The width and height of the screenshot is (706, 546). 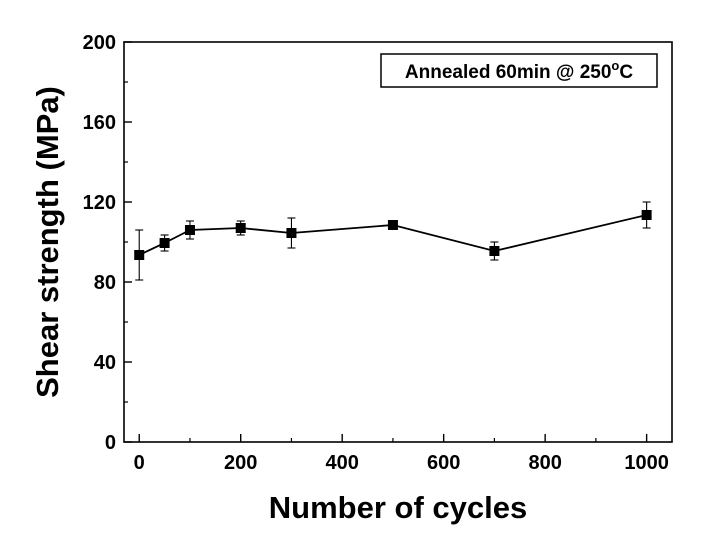 I want to click on y-tick-label: 200, so click(x=99, y=43).